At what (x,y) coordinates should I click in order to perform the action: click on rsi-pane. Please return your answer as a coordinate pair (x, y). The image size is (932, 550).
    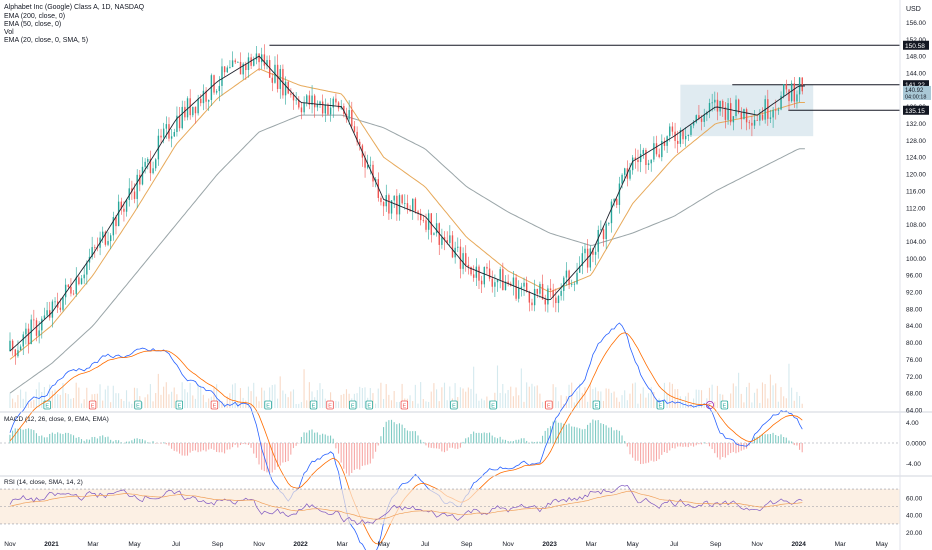
    Looking at the image, I should click on (450, 505).